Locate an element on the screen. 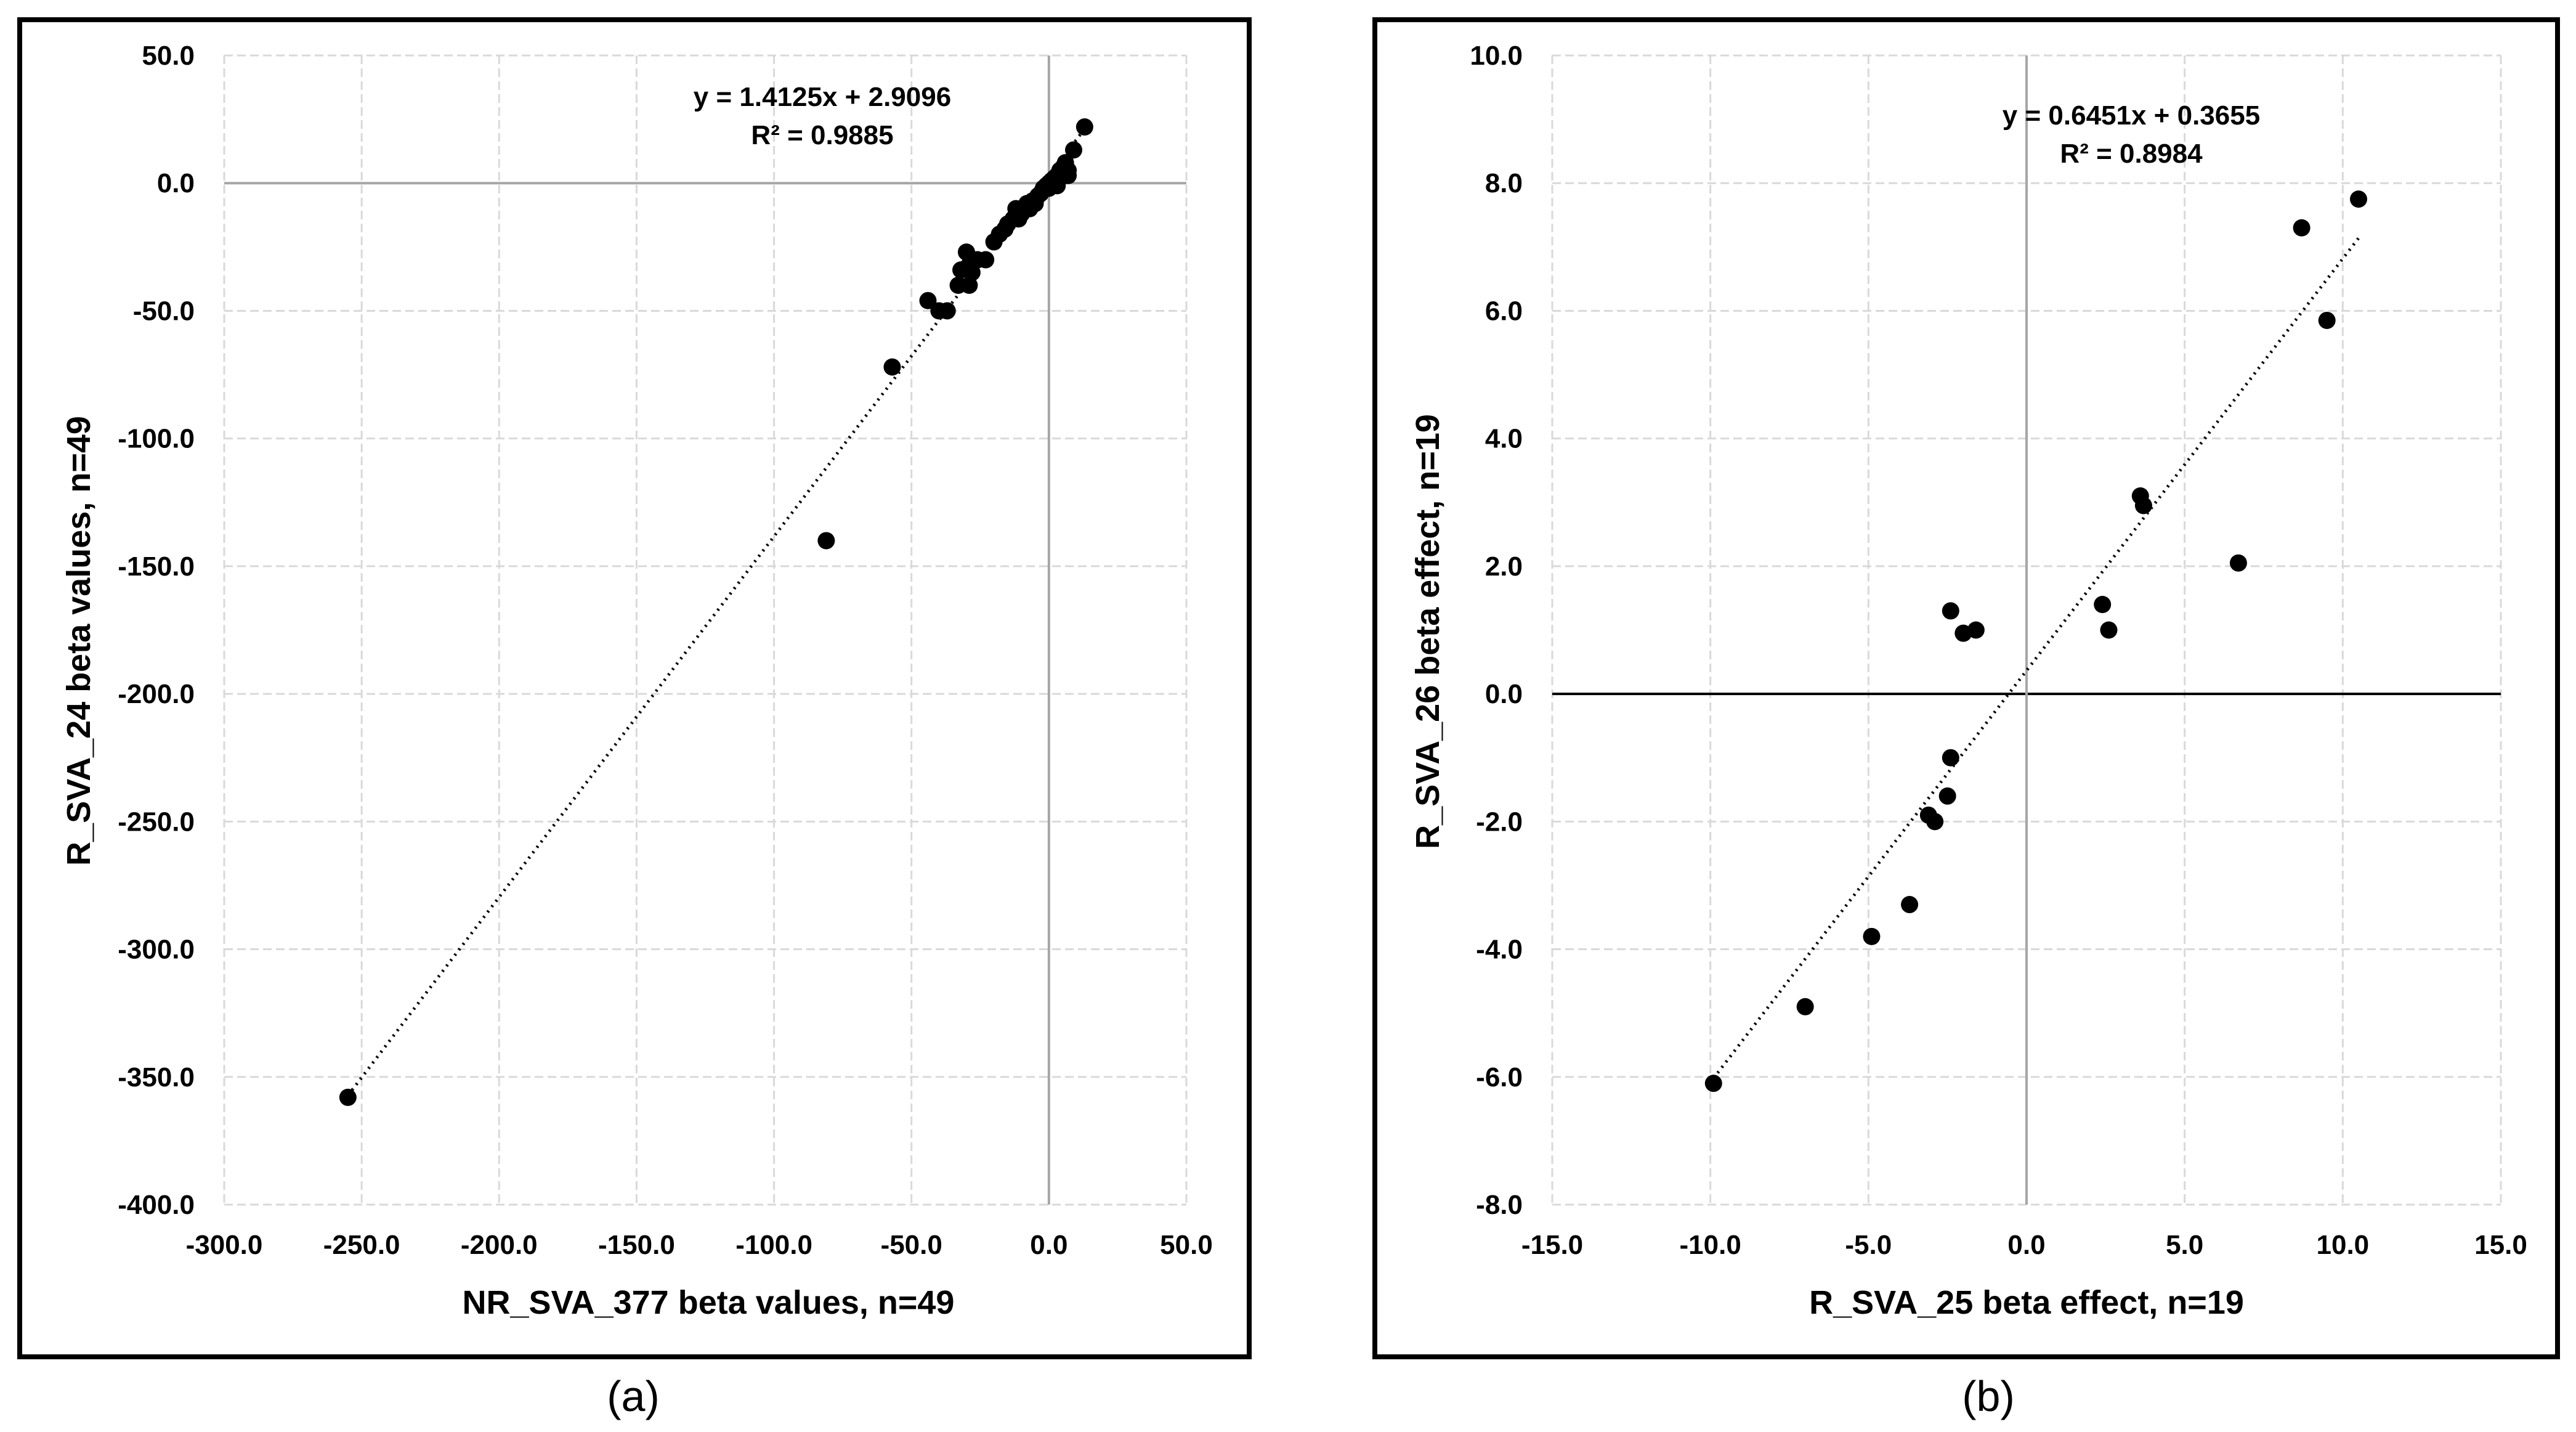  b-x-tick-label: 10.0 is located at coordinates (2343, 1245).